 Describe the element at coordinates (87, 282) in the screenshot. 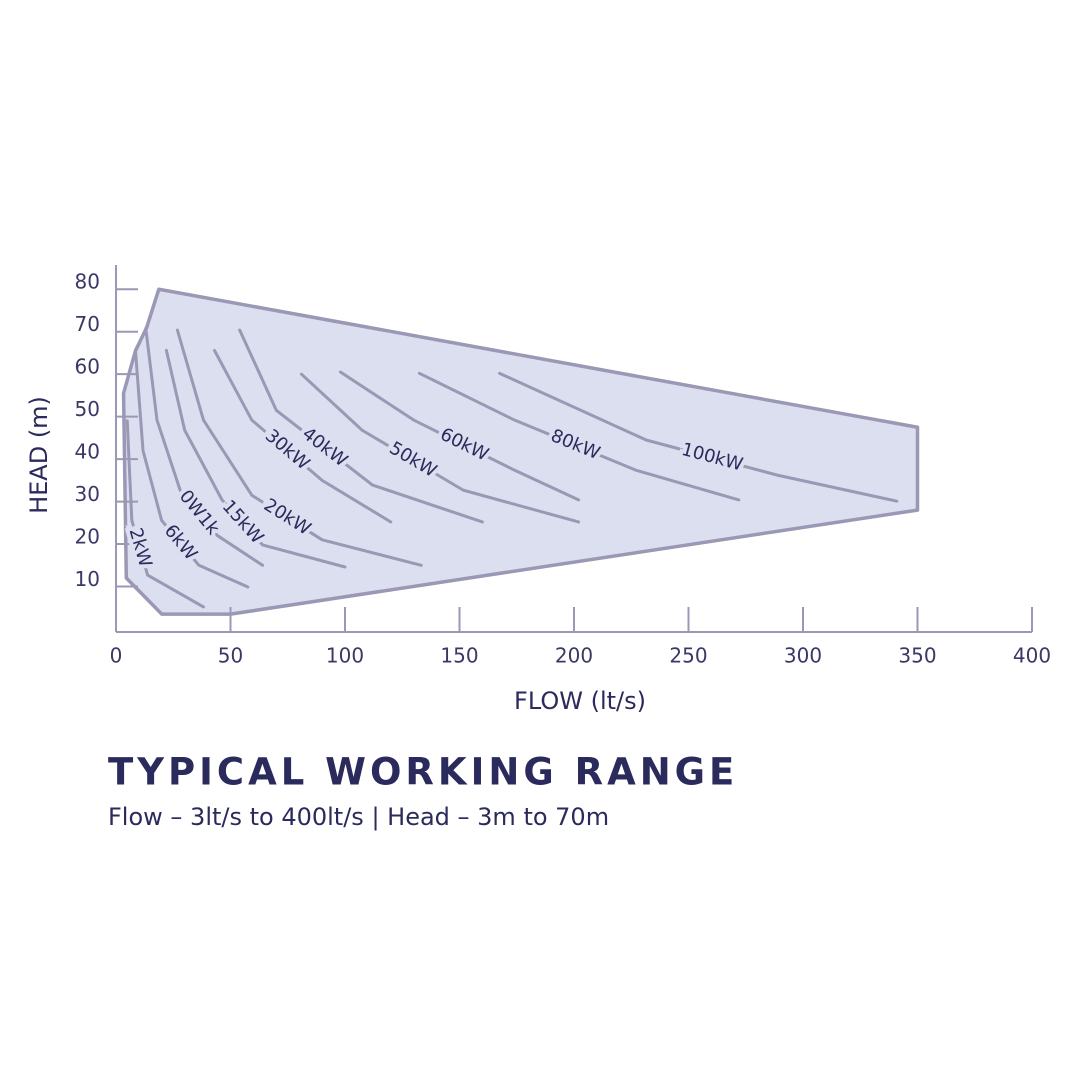

I see `y-tick-label: 80` at that location.